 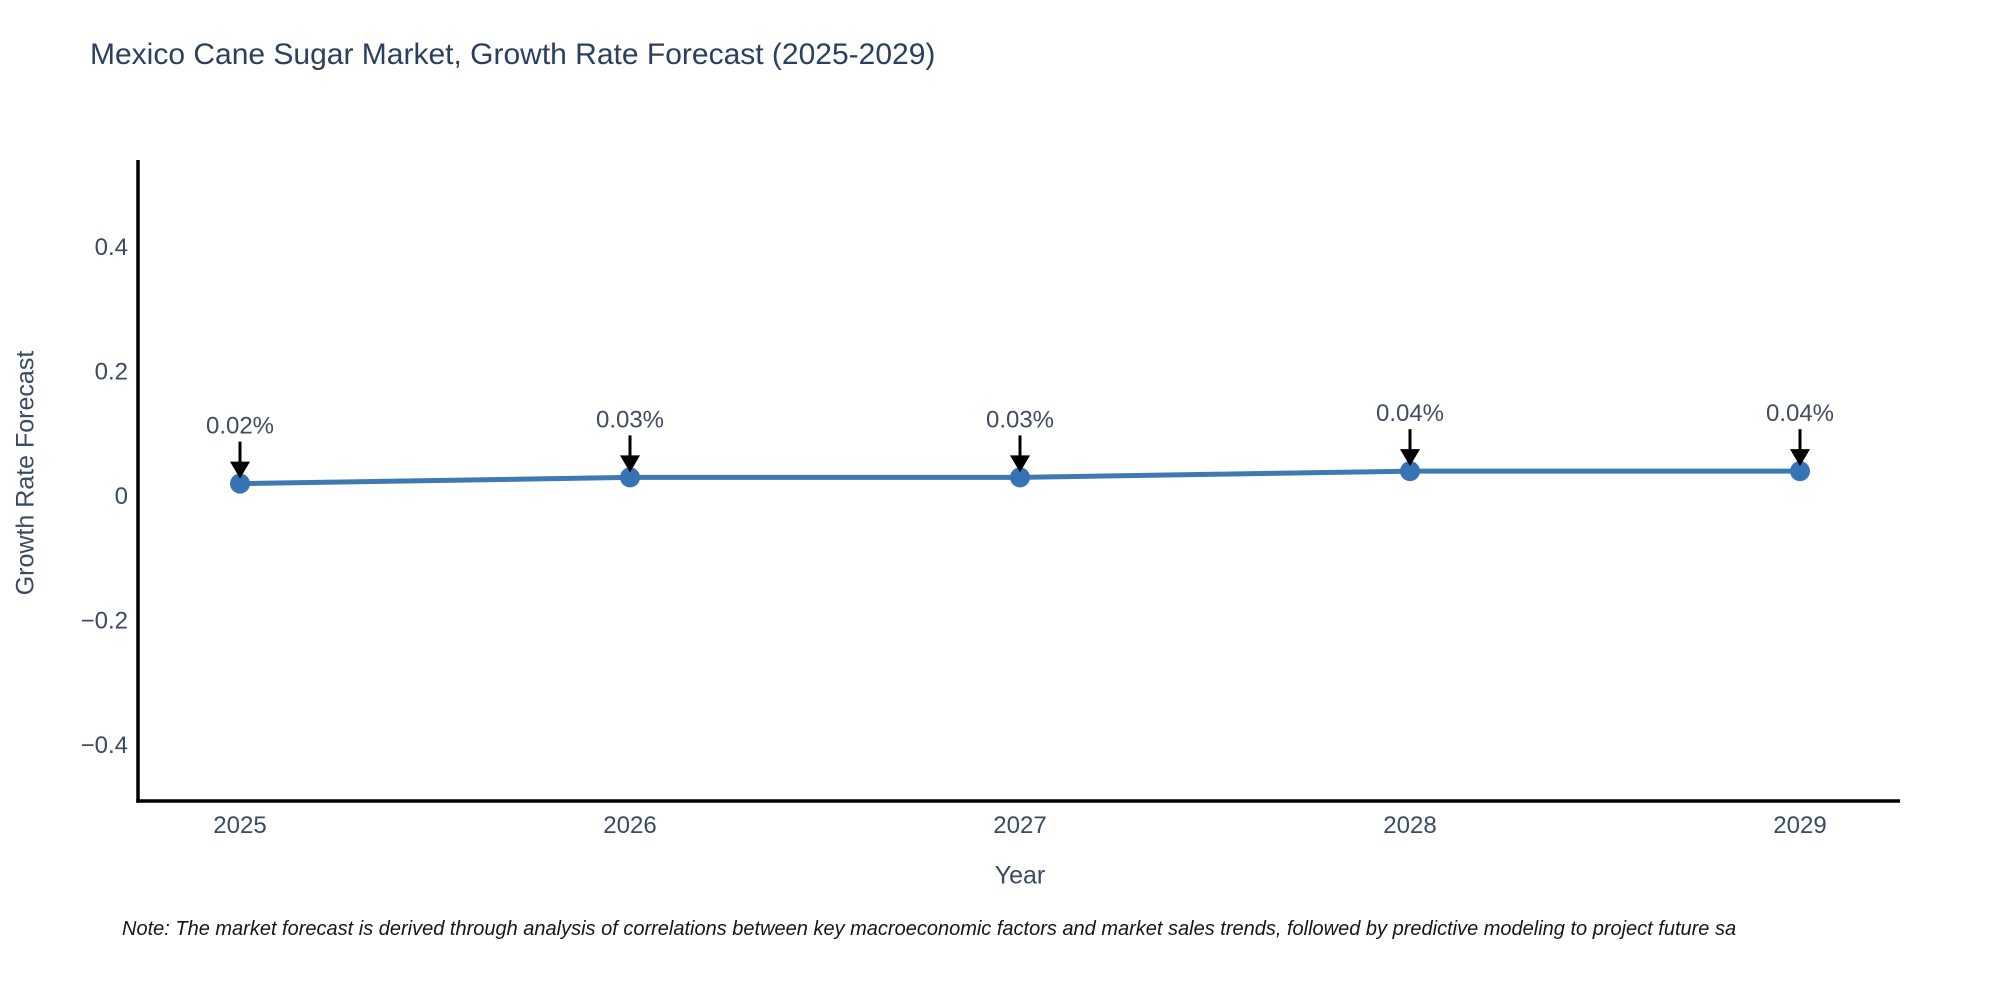 What do you see at coordinates (629, 825) in the screenshot?
I see `x-tick-label: 2026` at bounding box center [629, 825].